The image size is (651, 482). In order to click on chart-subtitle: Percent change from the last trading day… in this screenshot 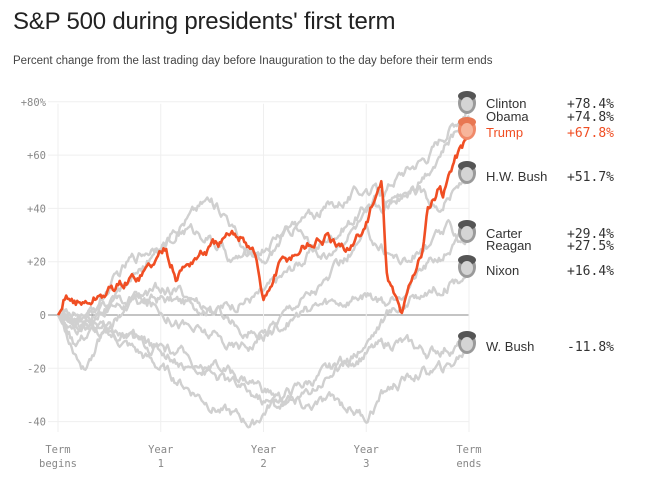, I will do `click(253, 61)`.